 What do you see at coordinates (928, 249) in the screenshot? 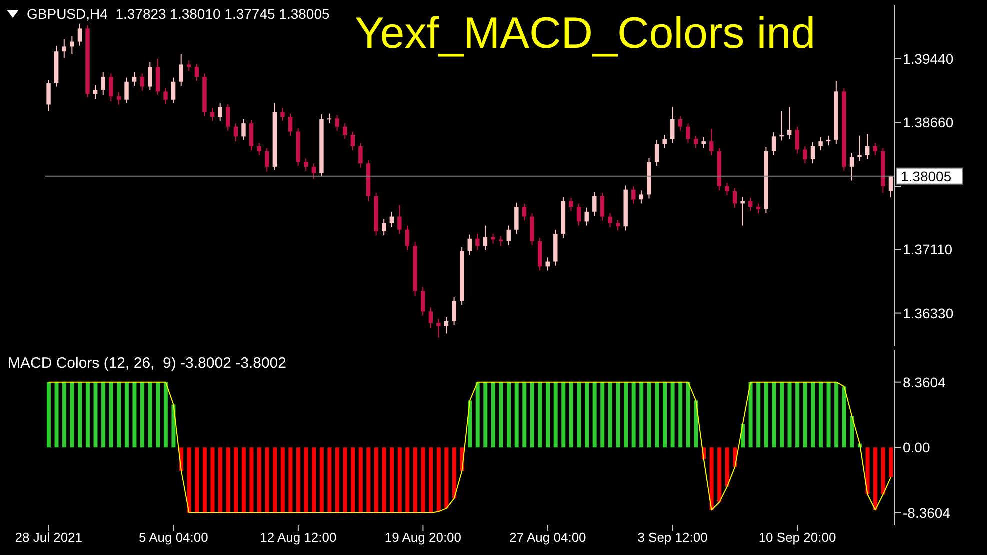
I see `y-tick-label: 1.37110` at bounding box center [928, 249].